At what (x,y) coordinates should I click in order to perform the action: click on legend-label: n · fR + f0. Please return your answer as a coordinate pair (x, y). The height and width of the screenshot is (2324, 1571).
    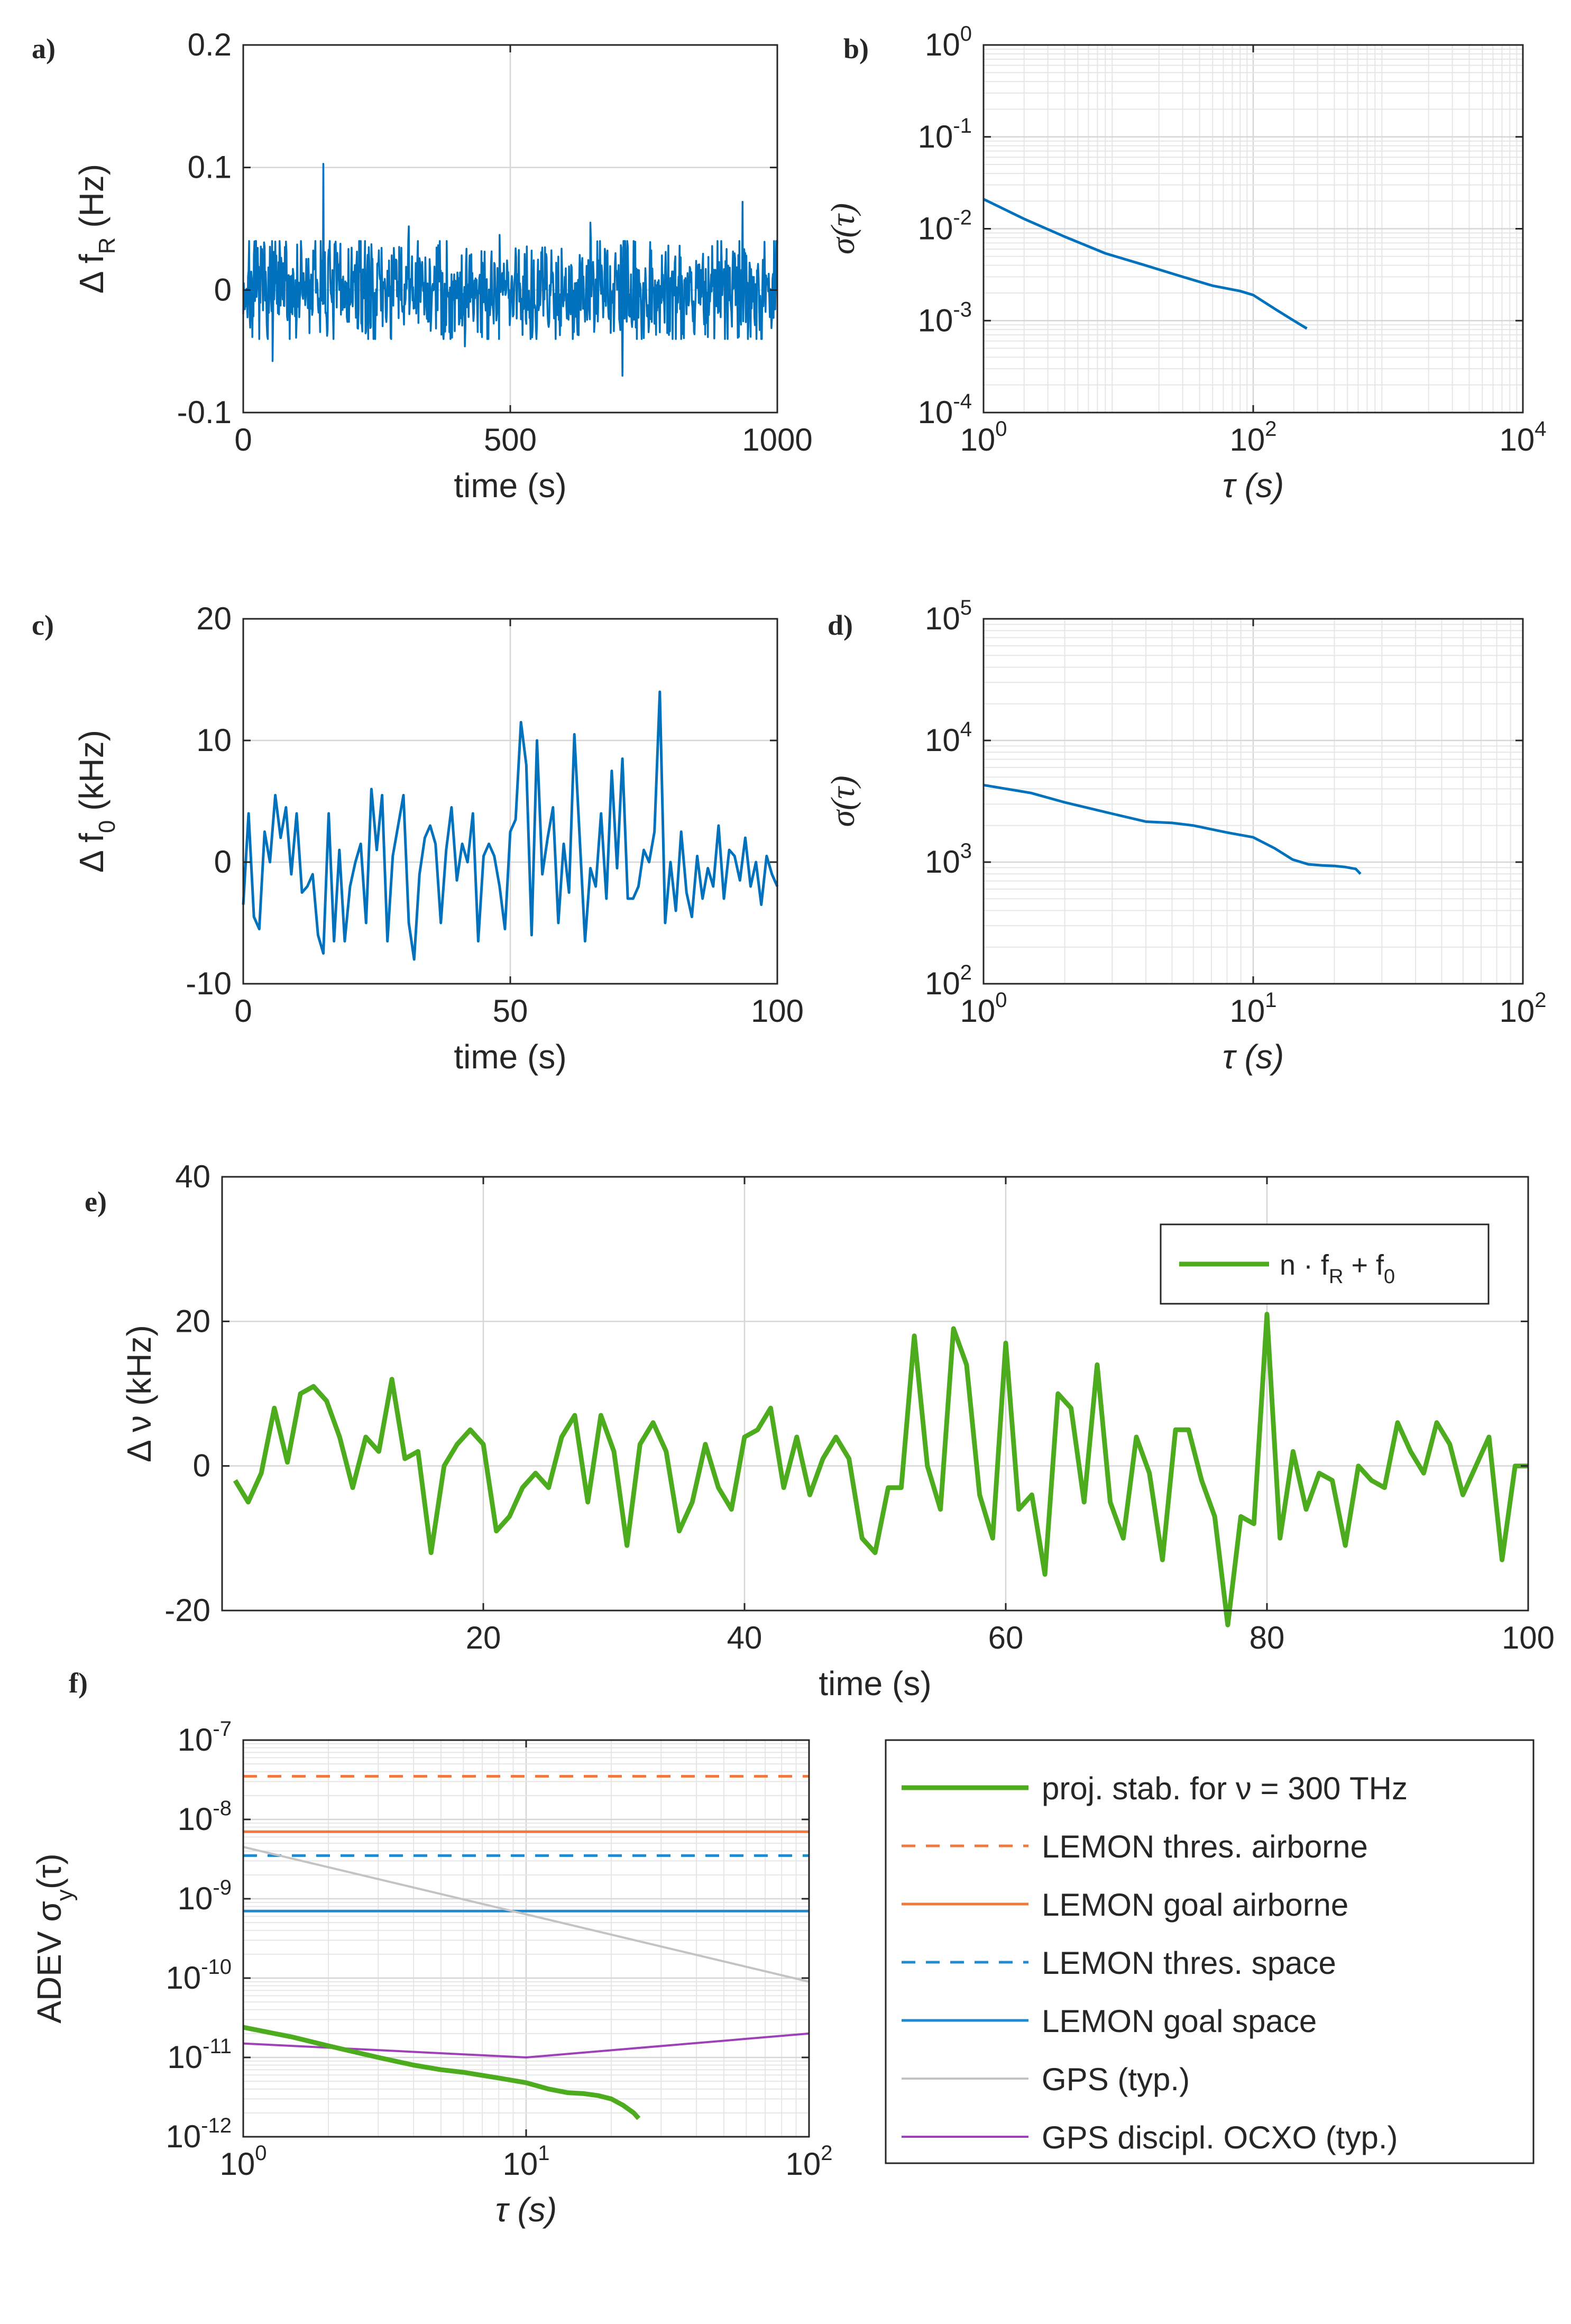
    Looking at the image, I should click on (1337, 1268).